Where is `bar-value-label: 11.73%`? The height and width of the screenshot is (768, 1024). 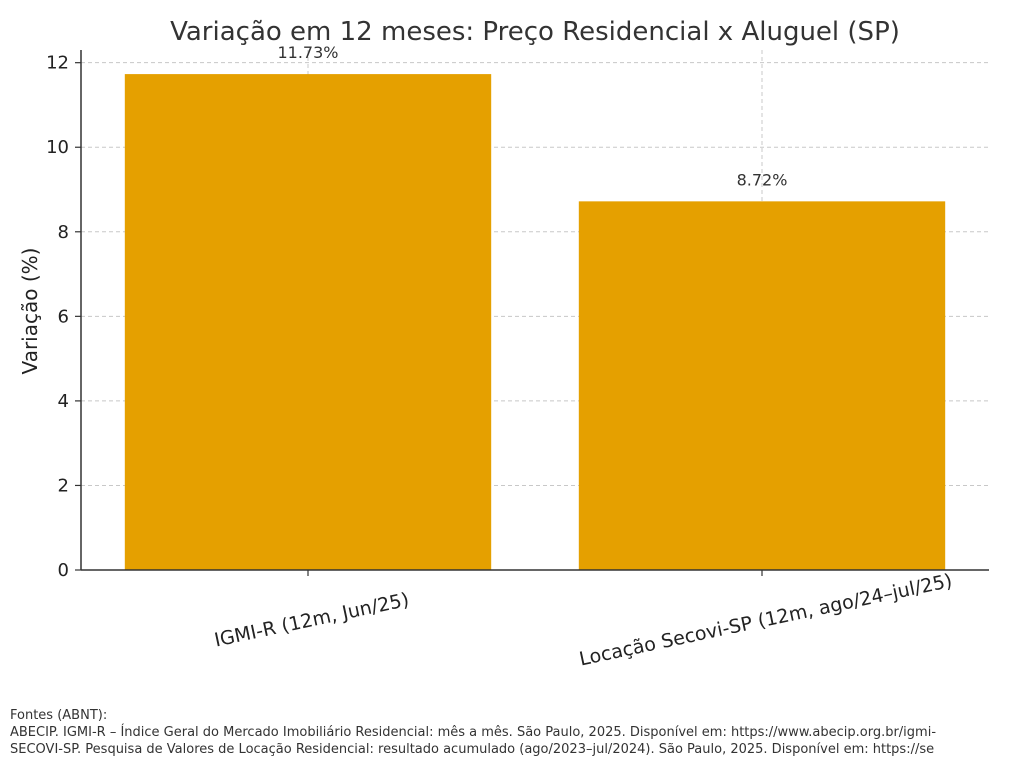 bar-value-label: 11.73% is located at coordinates (307, 52).